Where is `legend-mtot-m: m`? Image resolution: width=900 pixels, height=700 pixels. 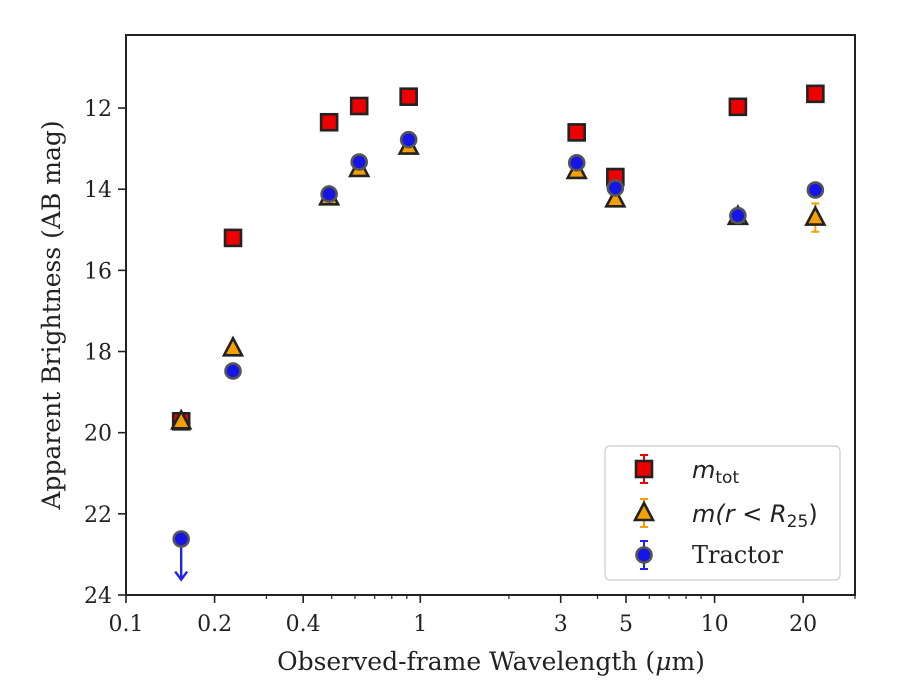 legend-mtot-m: m is located at coordinates (703, 470).